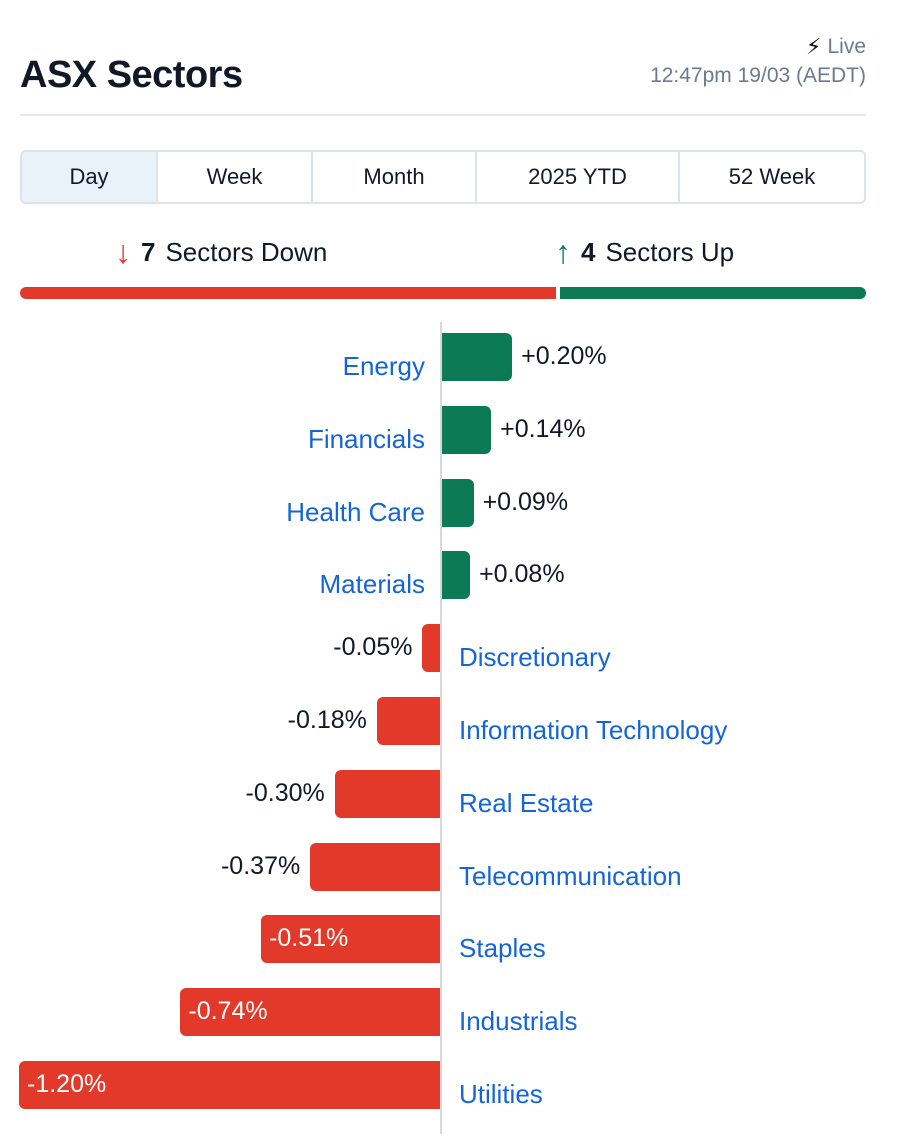 This screenshot has height=1142, width=918. I want to click on sectors-down: ↓ 7 Sectors Down, so click(221, 252).